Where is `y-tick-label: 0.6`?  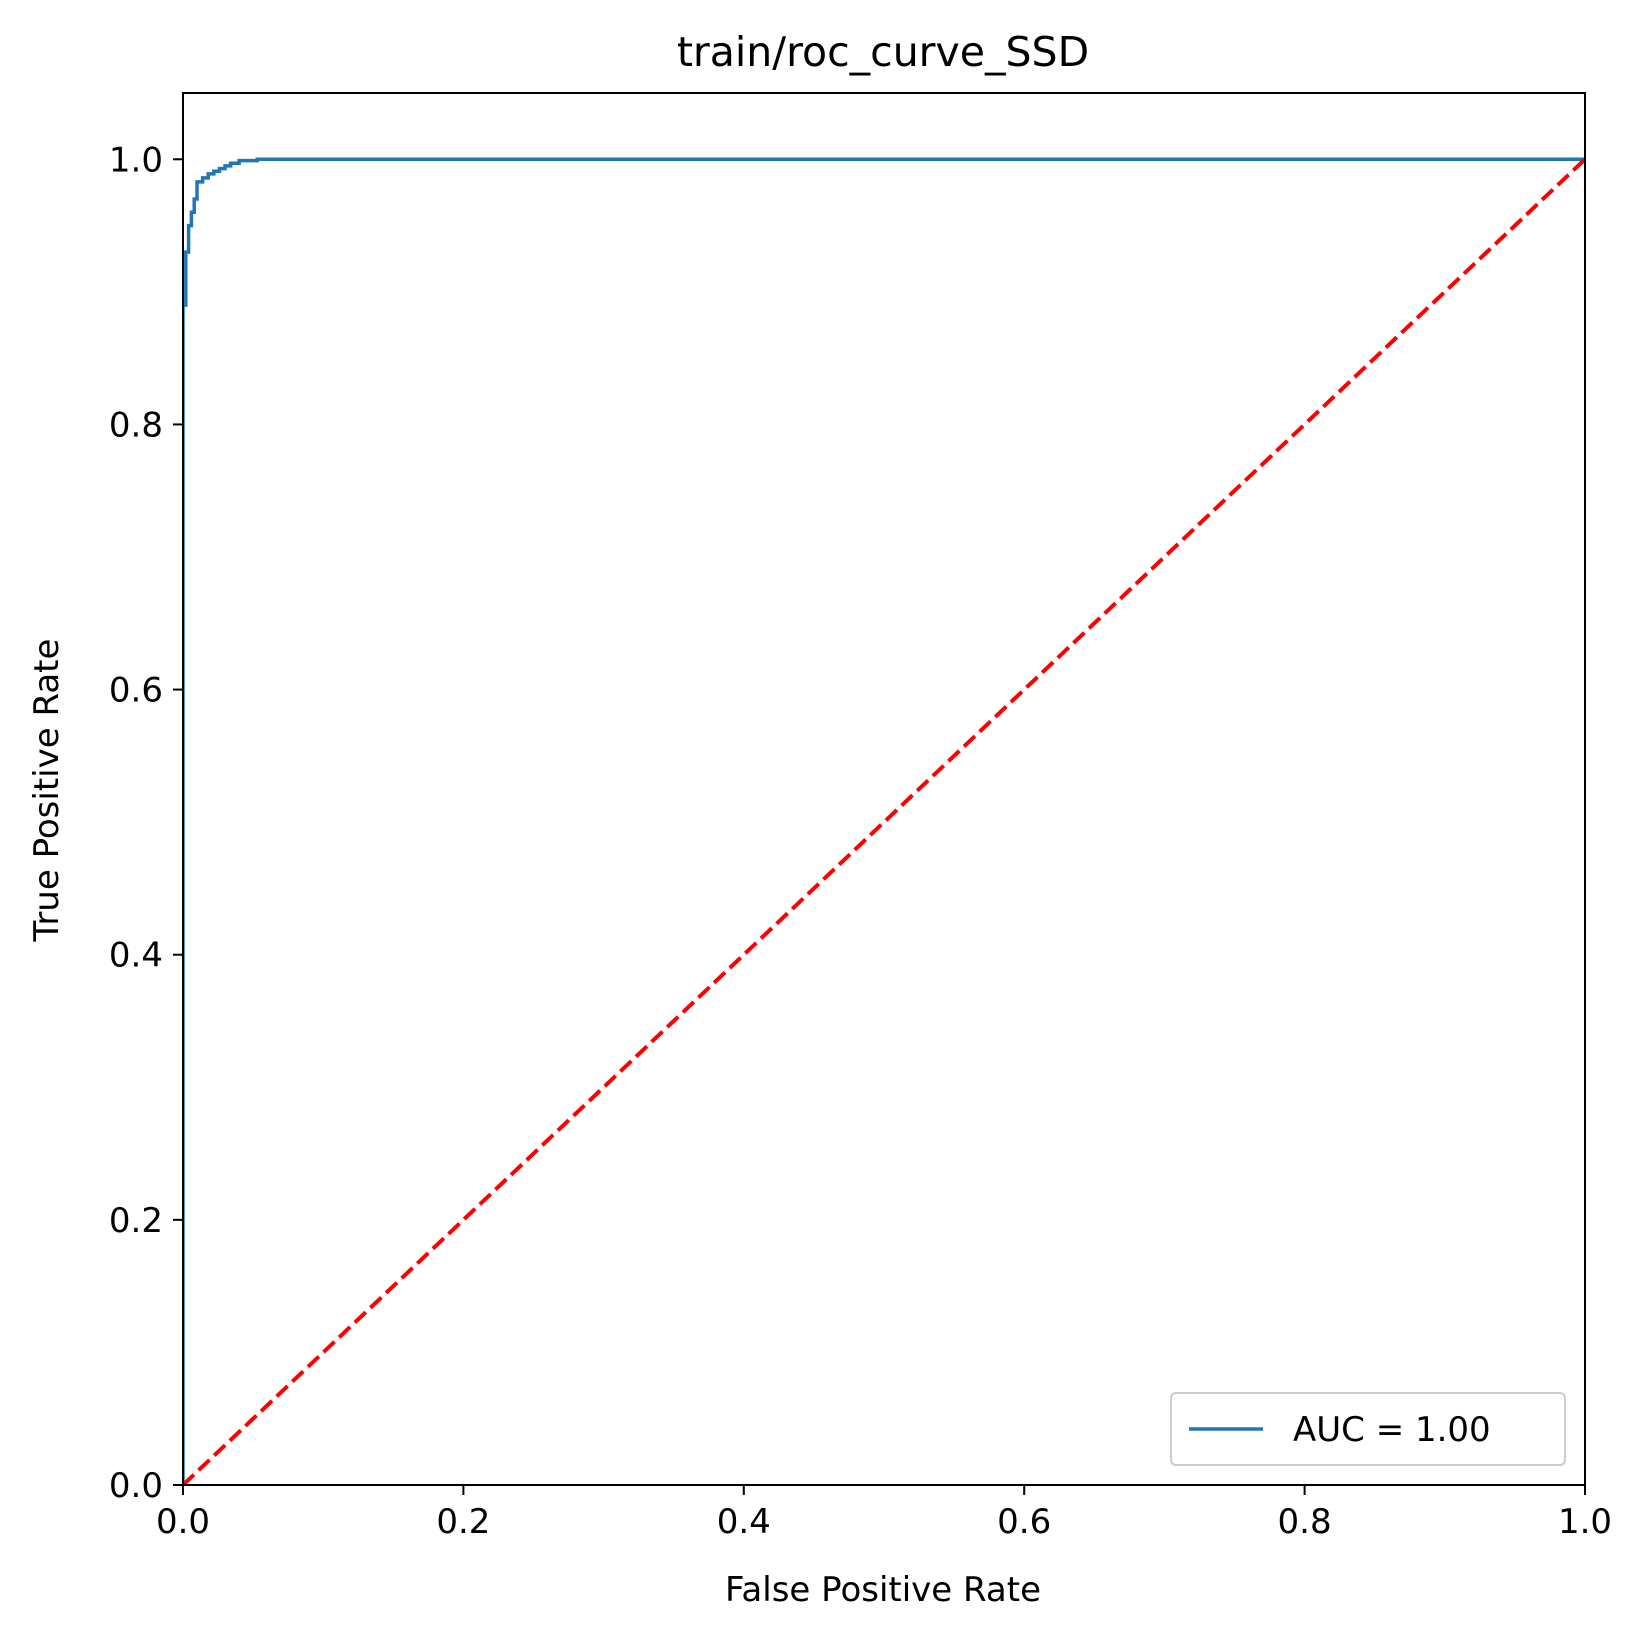
y-tick-label: 0.6 is located at coordinates (136, 691).